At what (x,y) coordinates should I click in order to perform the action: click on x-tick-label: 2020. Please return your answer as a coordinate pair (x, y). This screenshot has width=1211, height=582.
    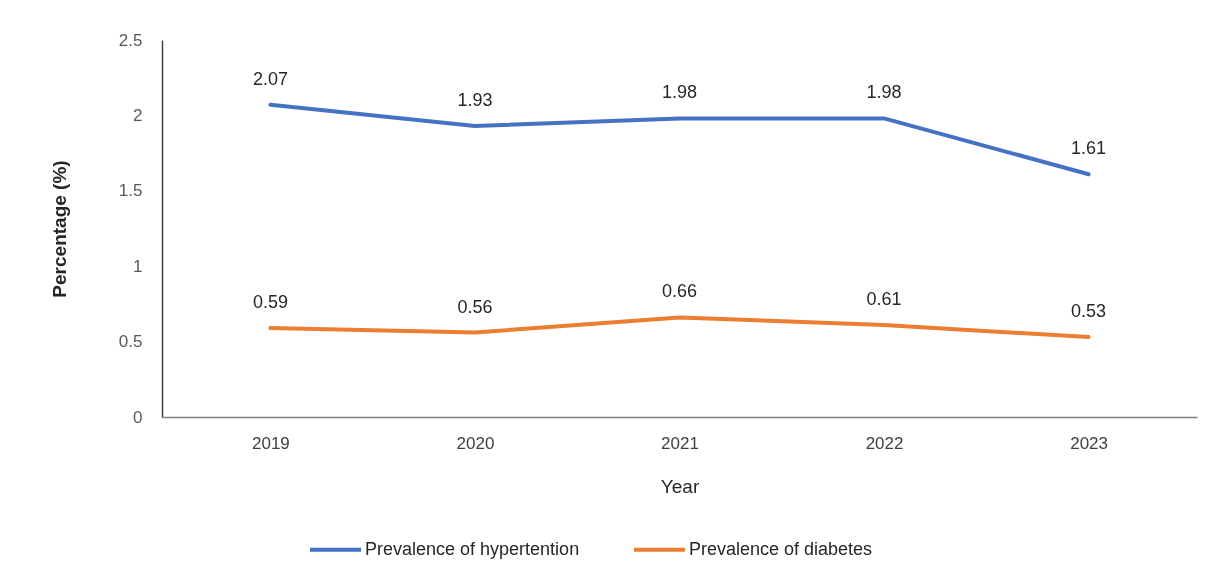
    Looking at the image, I should click on (475, 443).